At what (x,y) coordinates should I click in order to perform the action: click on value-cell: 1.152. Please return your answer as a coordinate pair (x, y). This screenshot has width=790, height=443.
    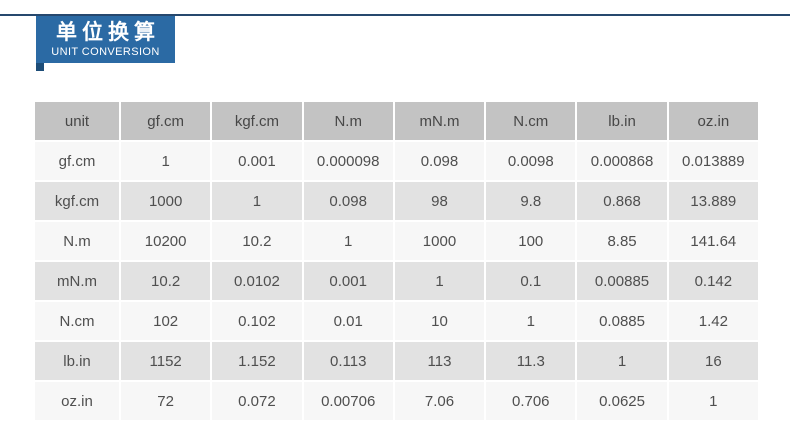
    Looking at the image, I should click on (257, 361).